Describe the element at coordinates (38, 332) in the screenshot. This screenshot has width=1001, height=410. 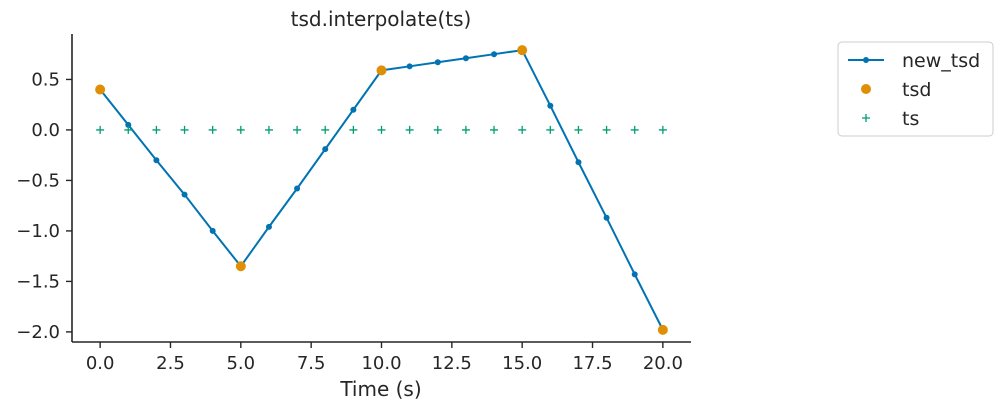
I see `y-tick-label: −2.0` at that location.